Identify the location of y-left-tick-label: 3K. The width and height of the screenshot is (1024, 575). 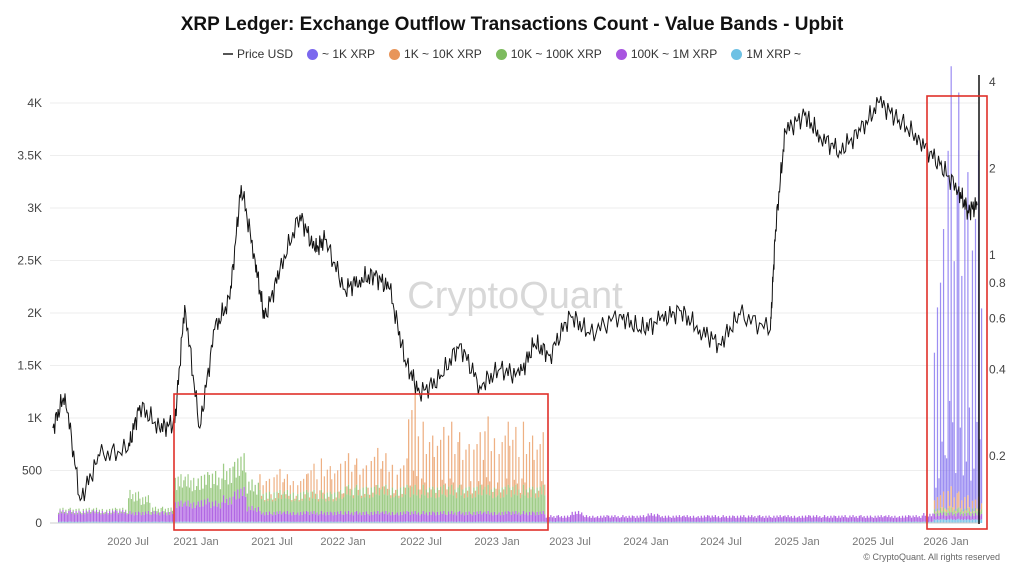
(34, 208).